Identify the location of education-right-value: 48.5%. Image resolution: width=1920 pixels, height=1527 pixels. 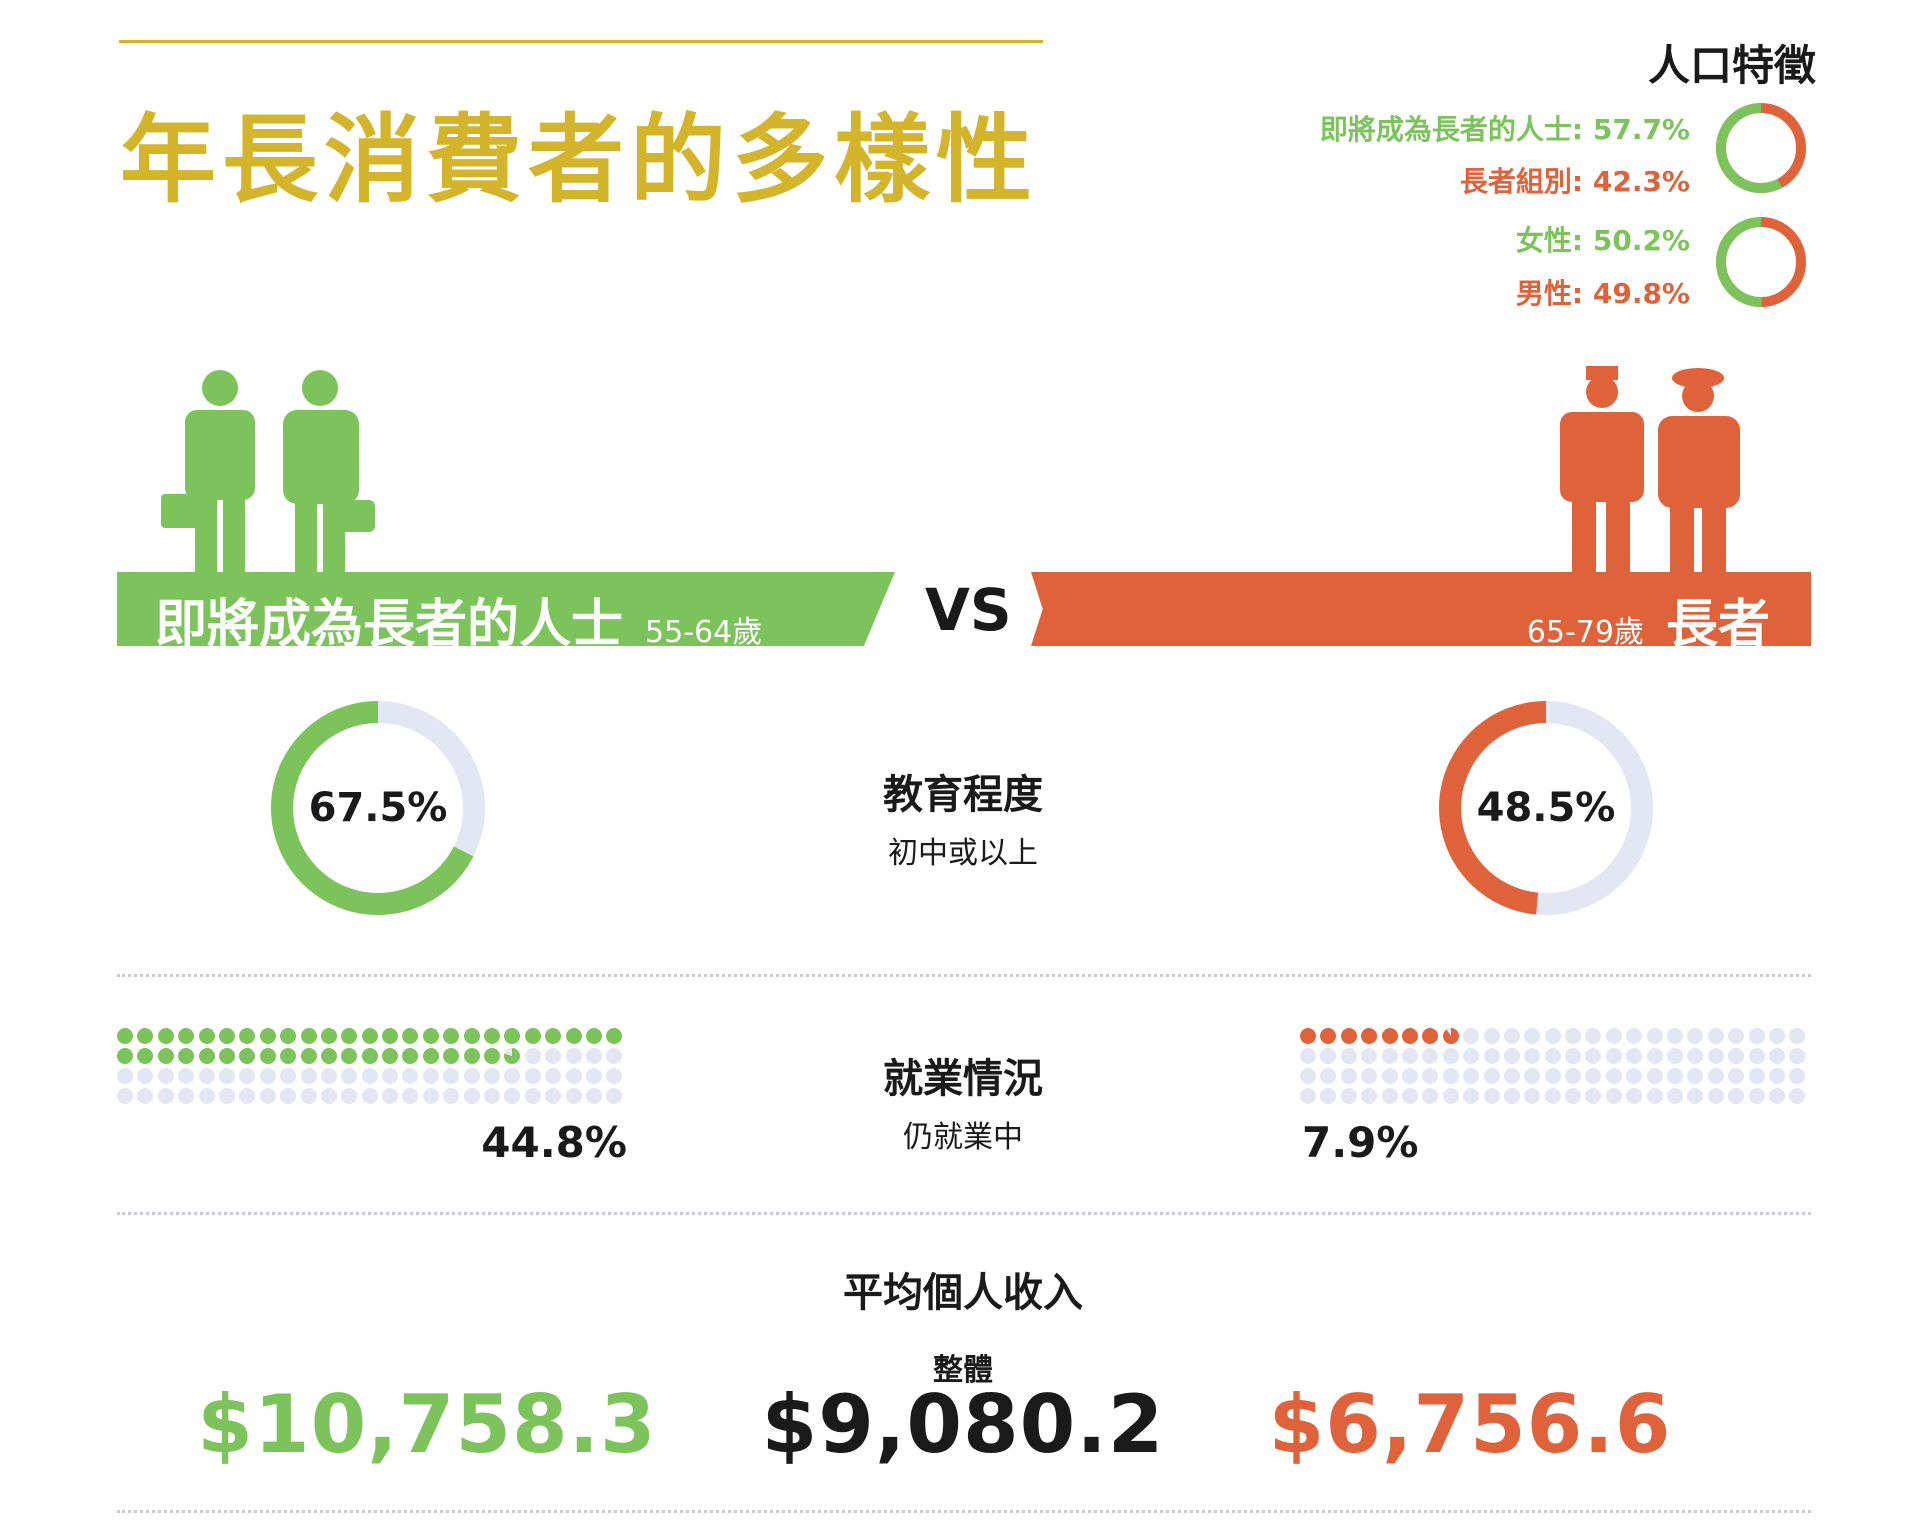
(1546, 808).